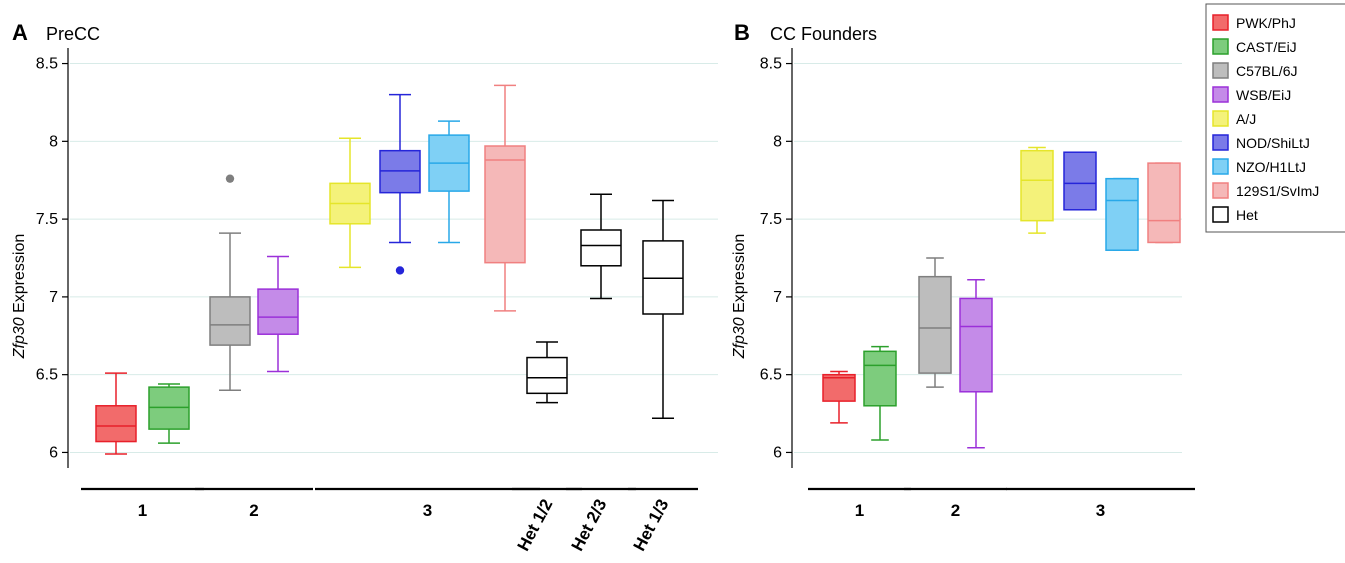 The image size is (1345, 563). What do you see at coordinates (777, 297) in the screenshot?
I see `panel-b-ytick-label: 7` at bounding box center [777, 297].